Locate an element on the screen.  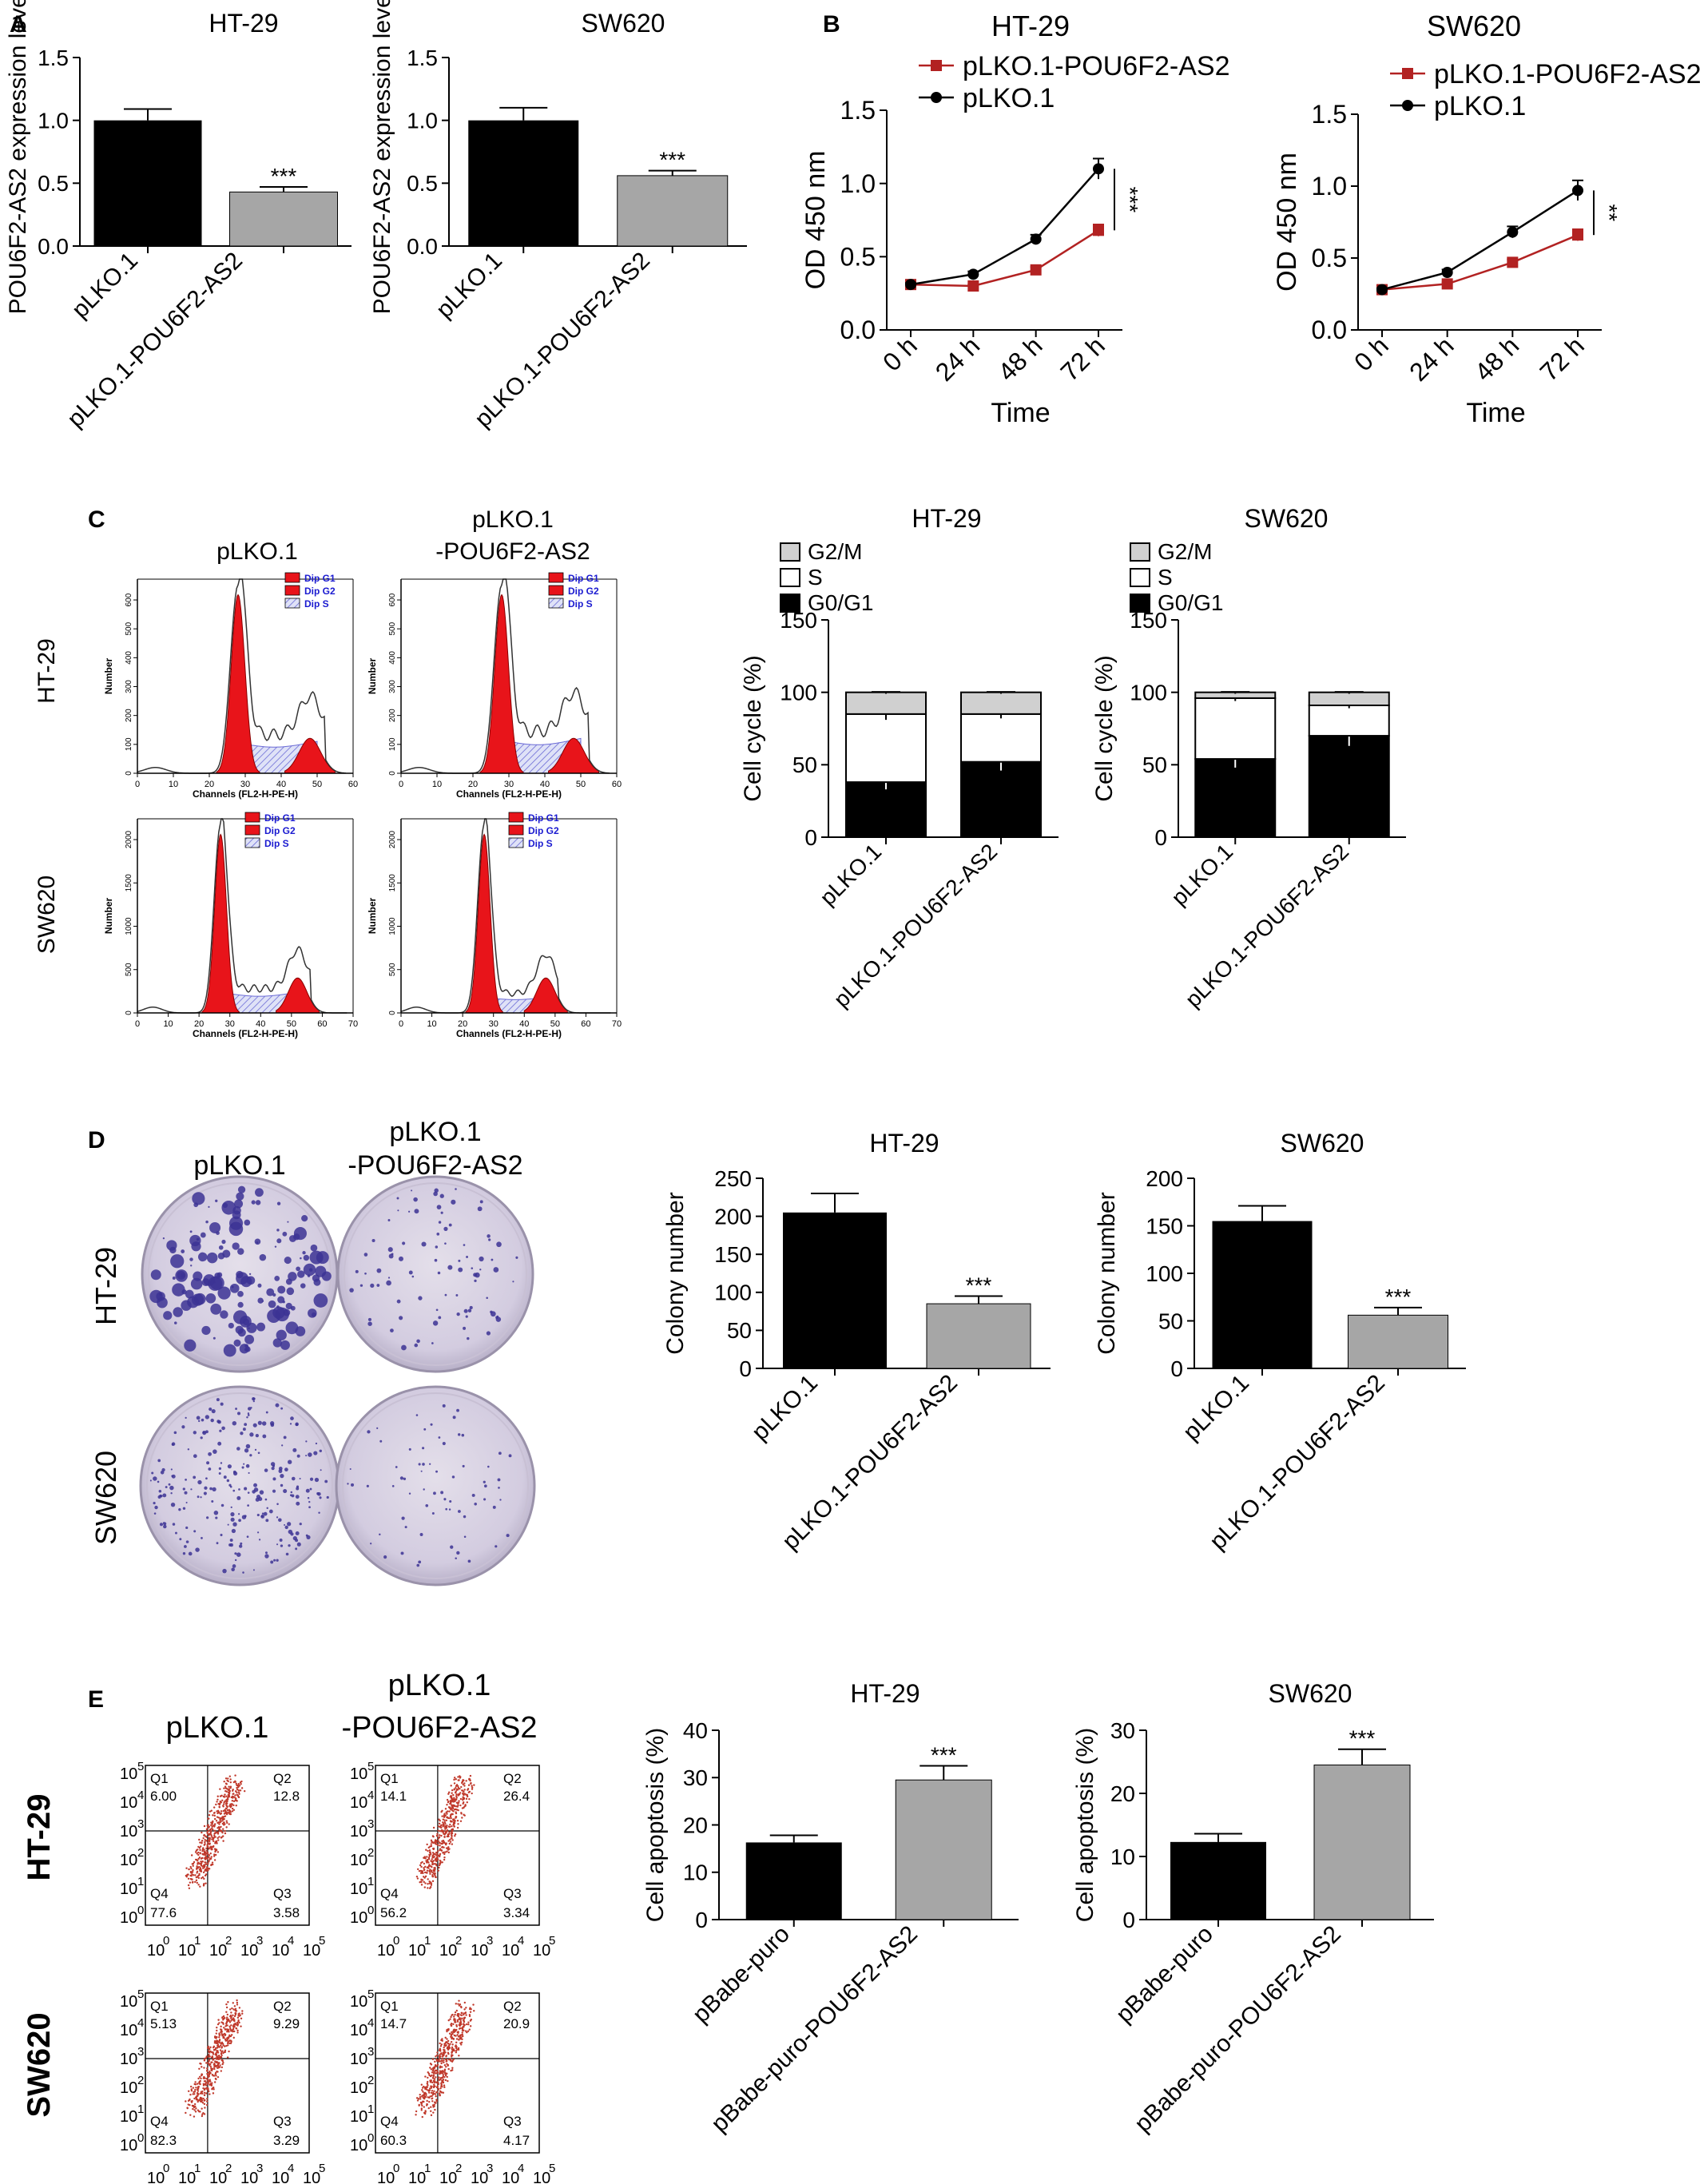
x-tick-label: 48 h is located at coordinates (1496, 358).